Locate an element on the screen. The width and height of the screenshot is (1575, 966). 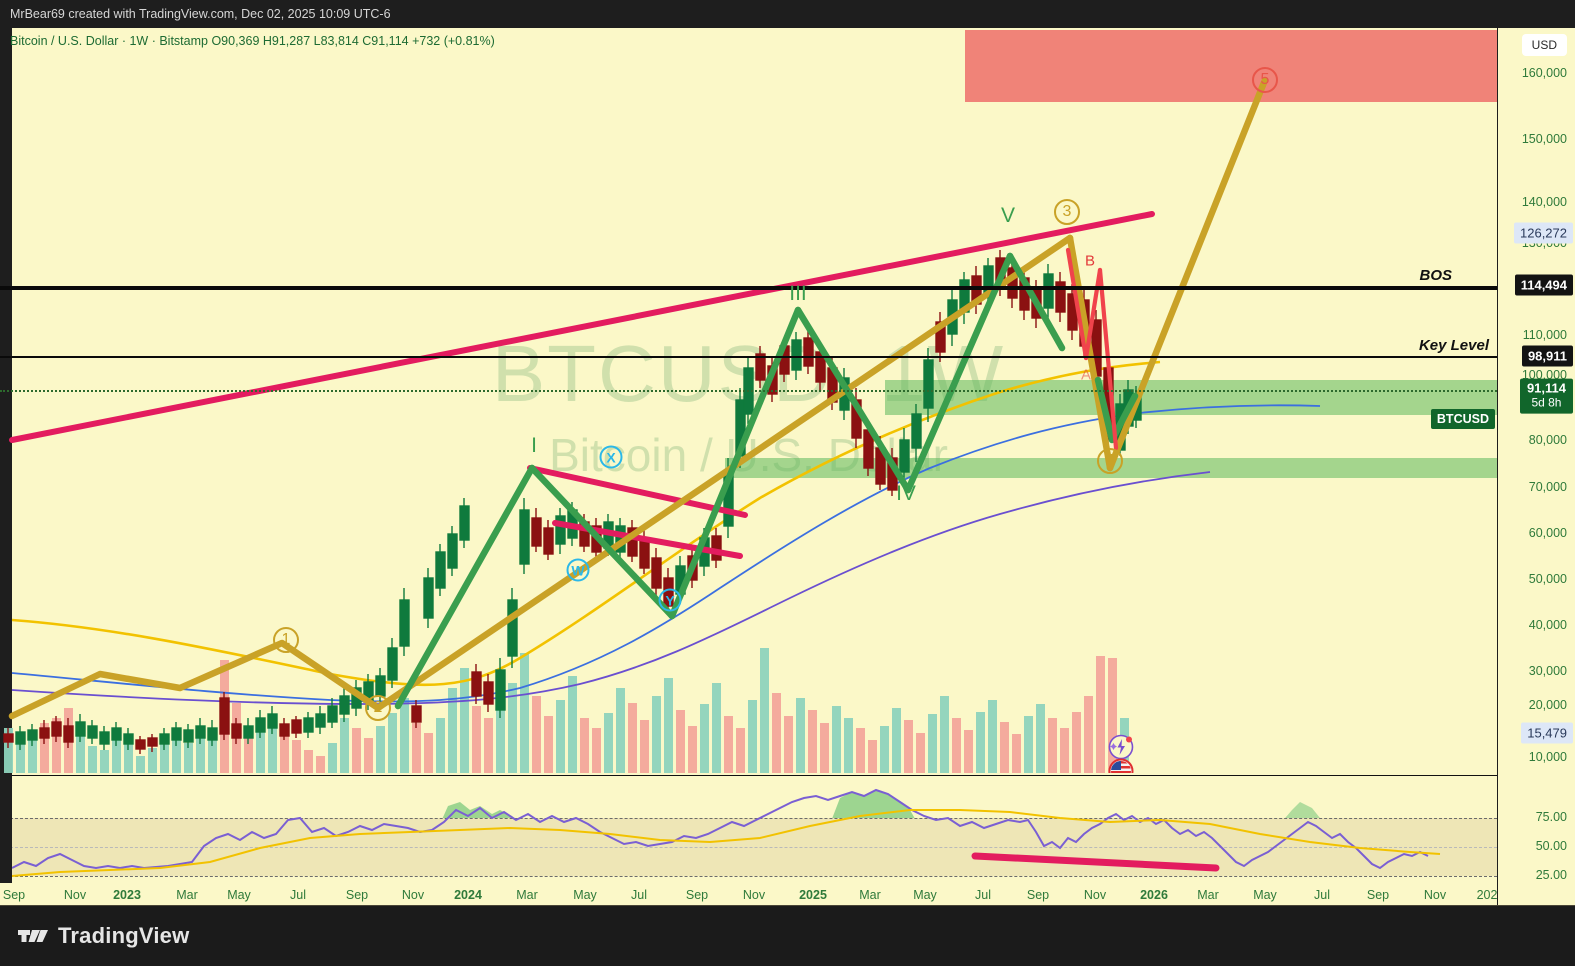
time-tick-10: May is located at coordinates (585, 895).